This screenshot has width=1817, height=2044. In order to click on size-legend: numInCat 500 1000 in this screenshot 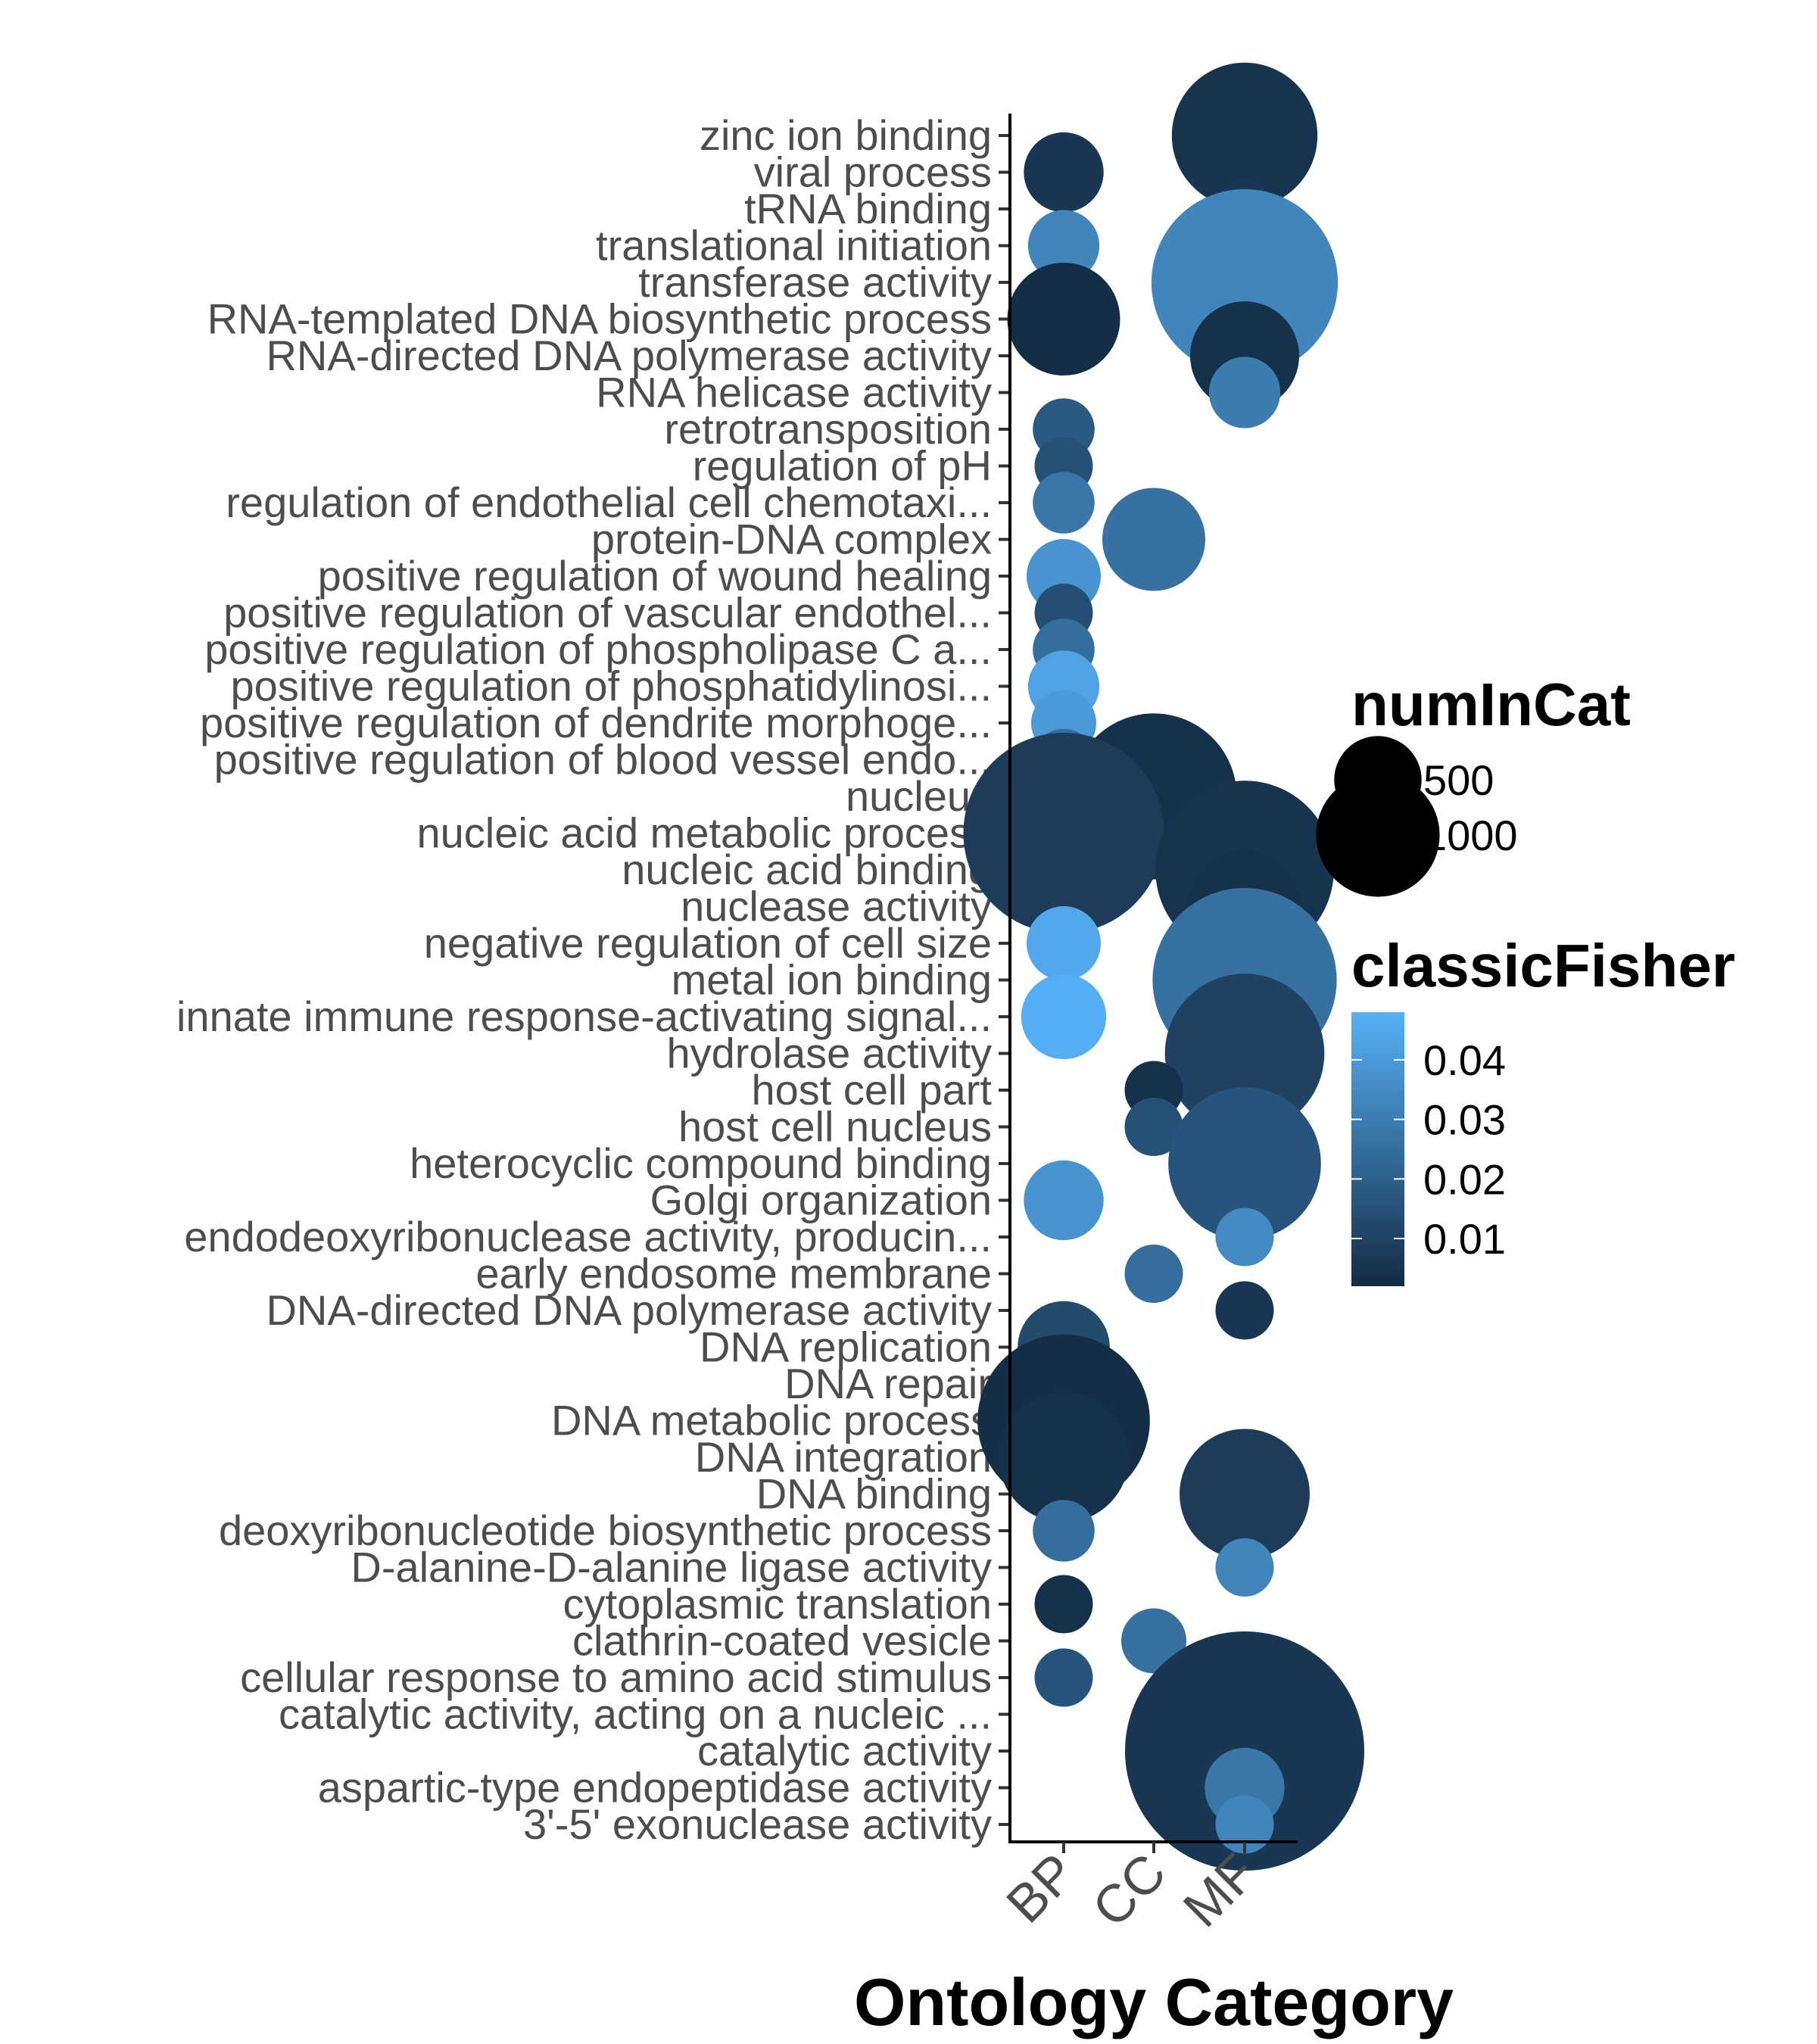, I will do `click(1473, 784)`.